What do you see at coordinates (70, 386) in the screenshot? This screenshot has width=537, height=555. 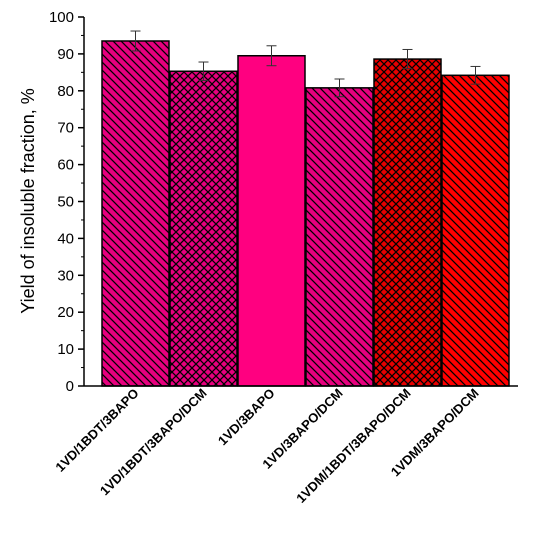 I see `y-tick-label: 0` at bounding box center [70, 386].